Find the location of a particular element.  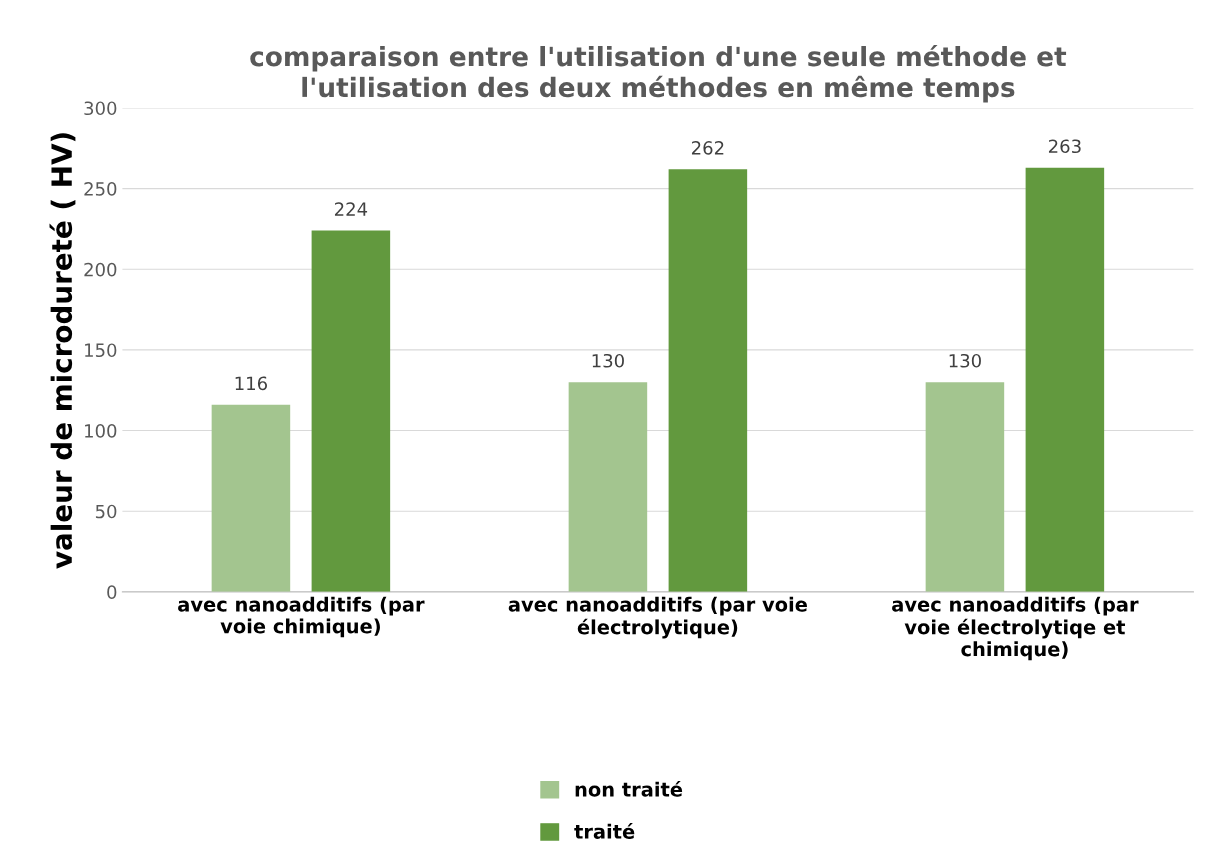

y-tick-label: 150 is located at coordinates (101, 350).